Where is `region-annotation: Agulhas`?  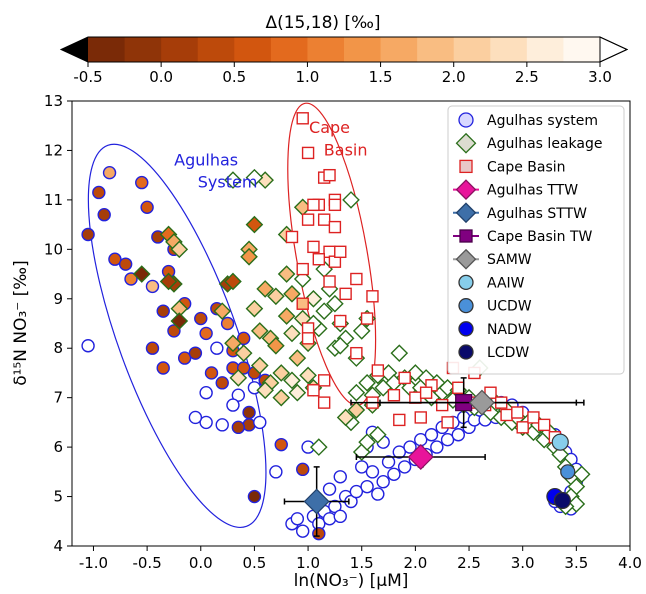 region-annotation: Agulhas is located at coordinates (206, 159).